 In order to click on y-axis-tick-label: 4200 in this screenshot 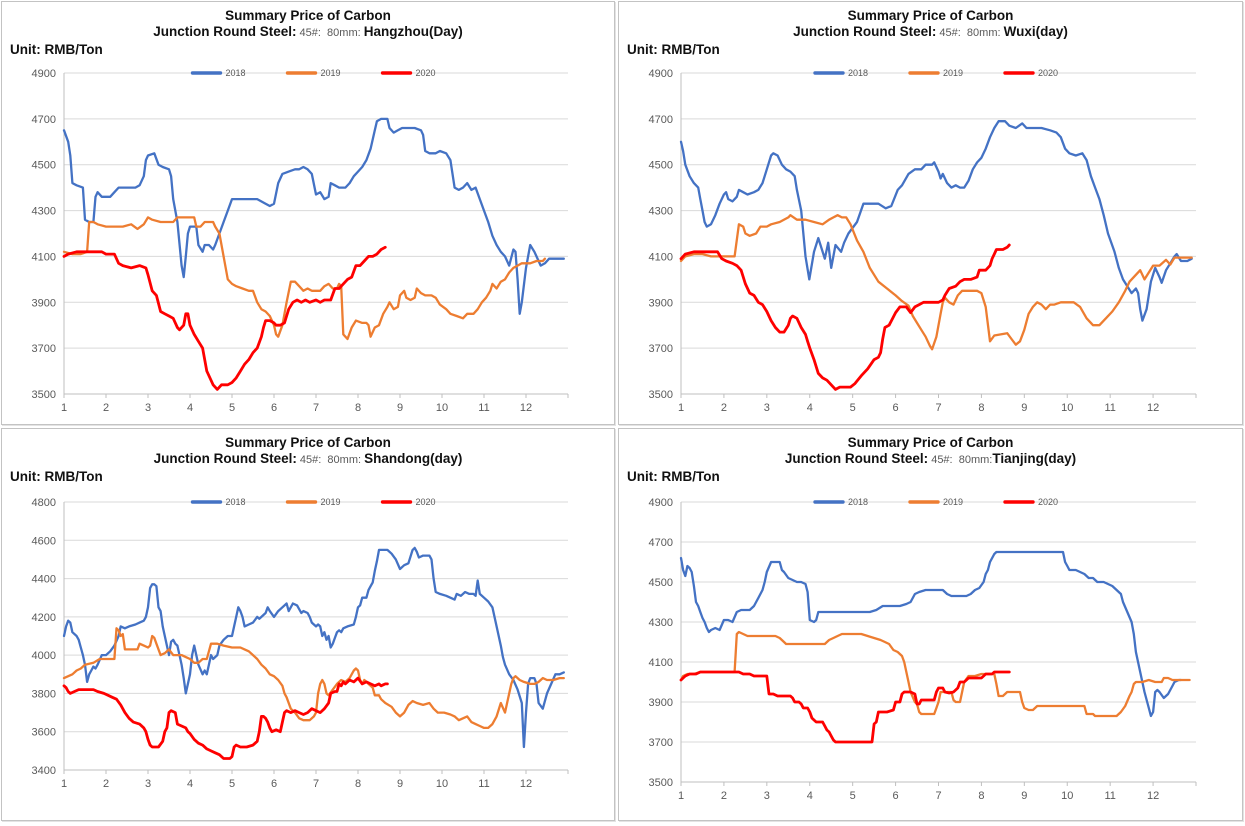, I will do `click(44, 618)`.